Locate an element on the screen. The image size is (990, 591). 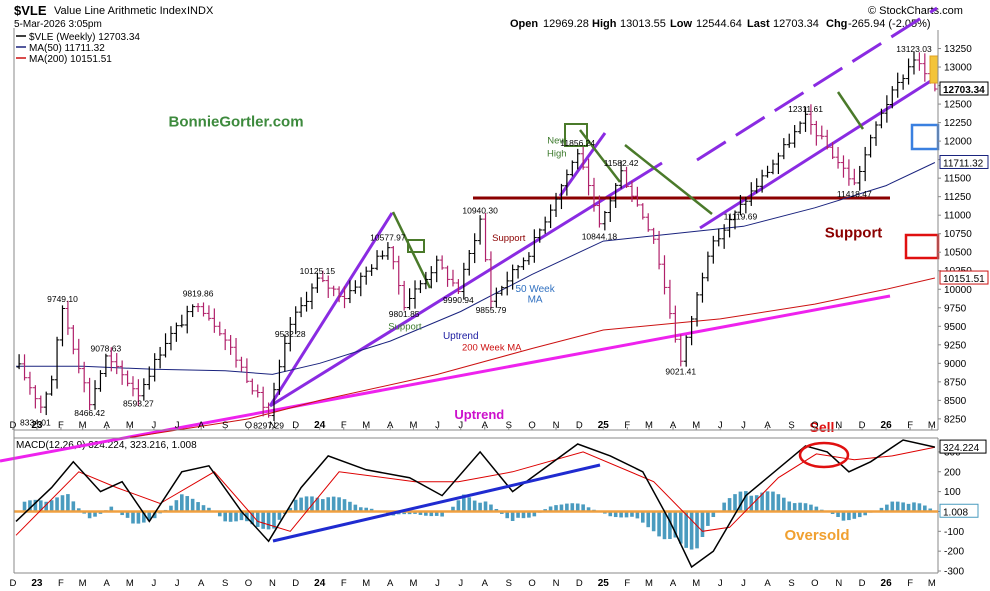
month-label-macd: F is located at coordinates (61, 583).